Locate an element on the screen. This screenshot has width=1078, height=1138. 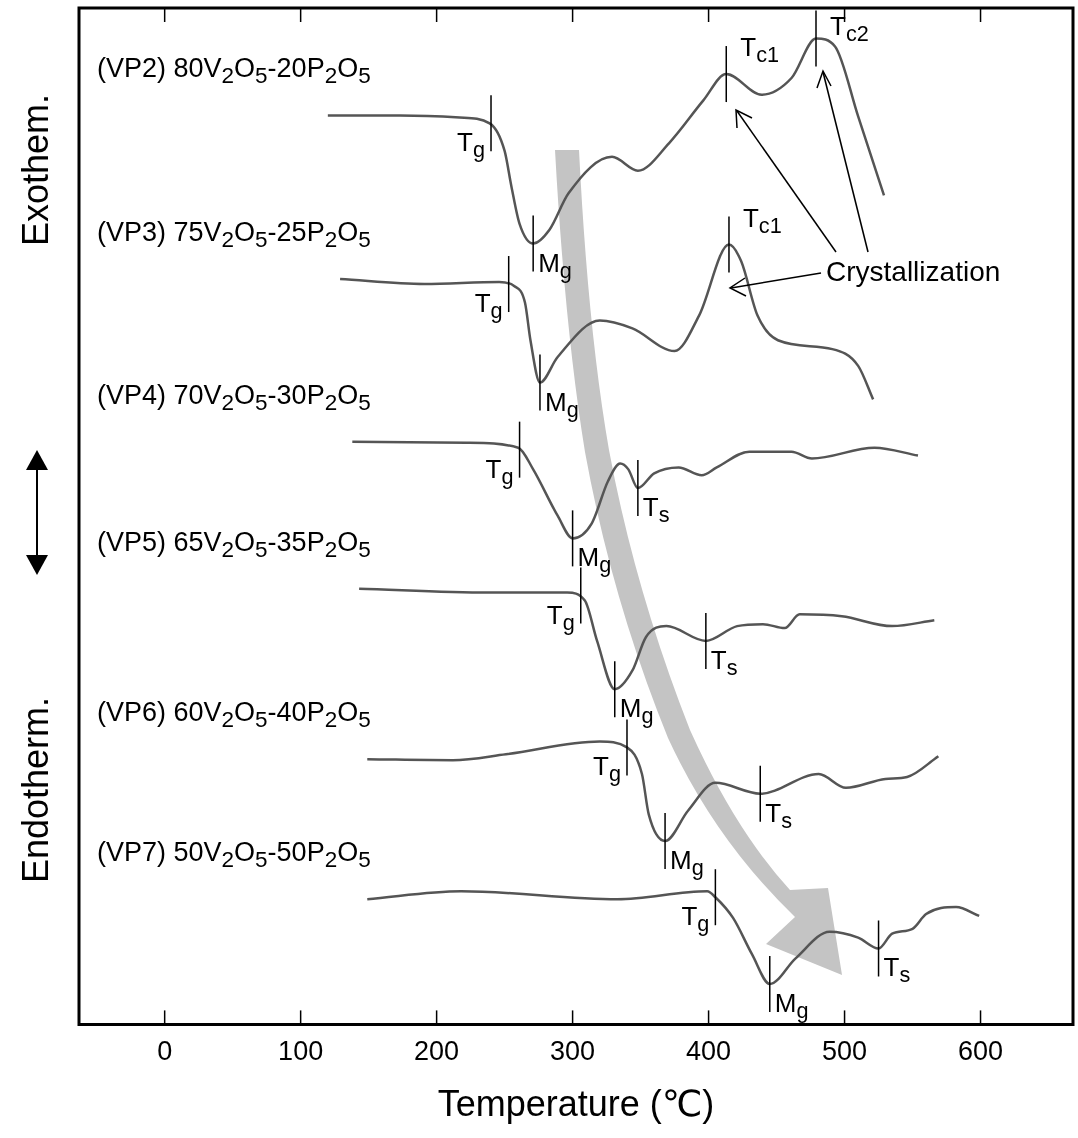
x-axis-title: Temperature (℃) is located at coordinates (576, 1104).